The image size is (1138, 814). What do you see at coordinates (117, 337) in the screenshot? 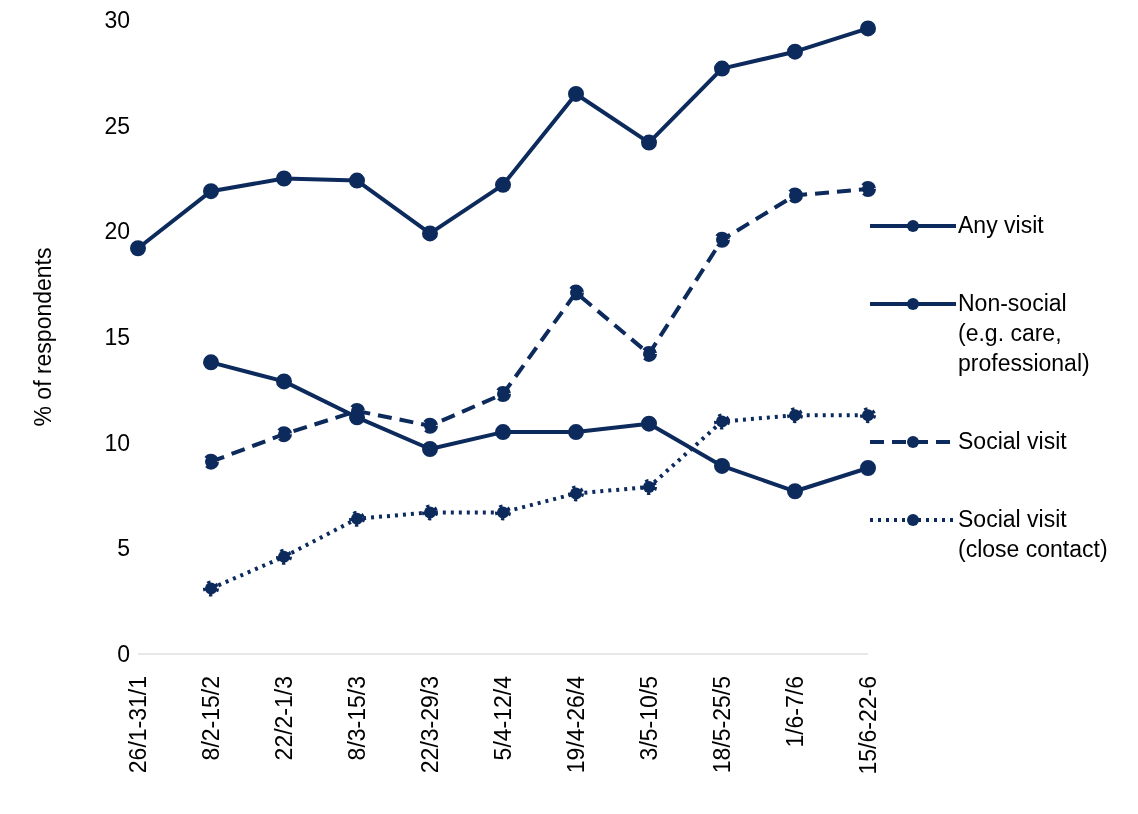
I see `y-tick-label: 15` at bounding box center [117, 337].